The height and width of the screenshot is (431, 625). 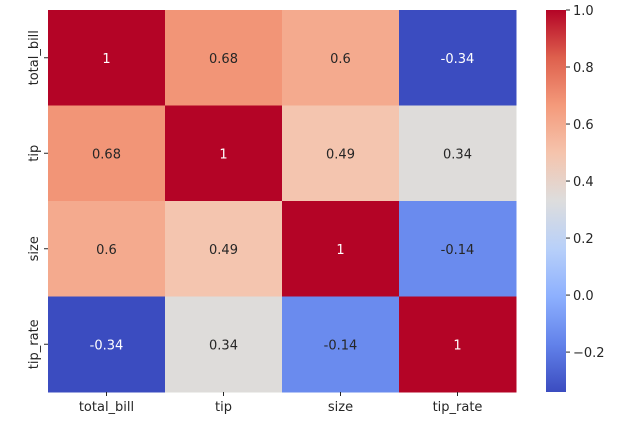 I want to click on y-tick-label: tip, so click(x=34, y=153).